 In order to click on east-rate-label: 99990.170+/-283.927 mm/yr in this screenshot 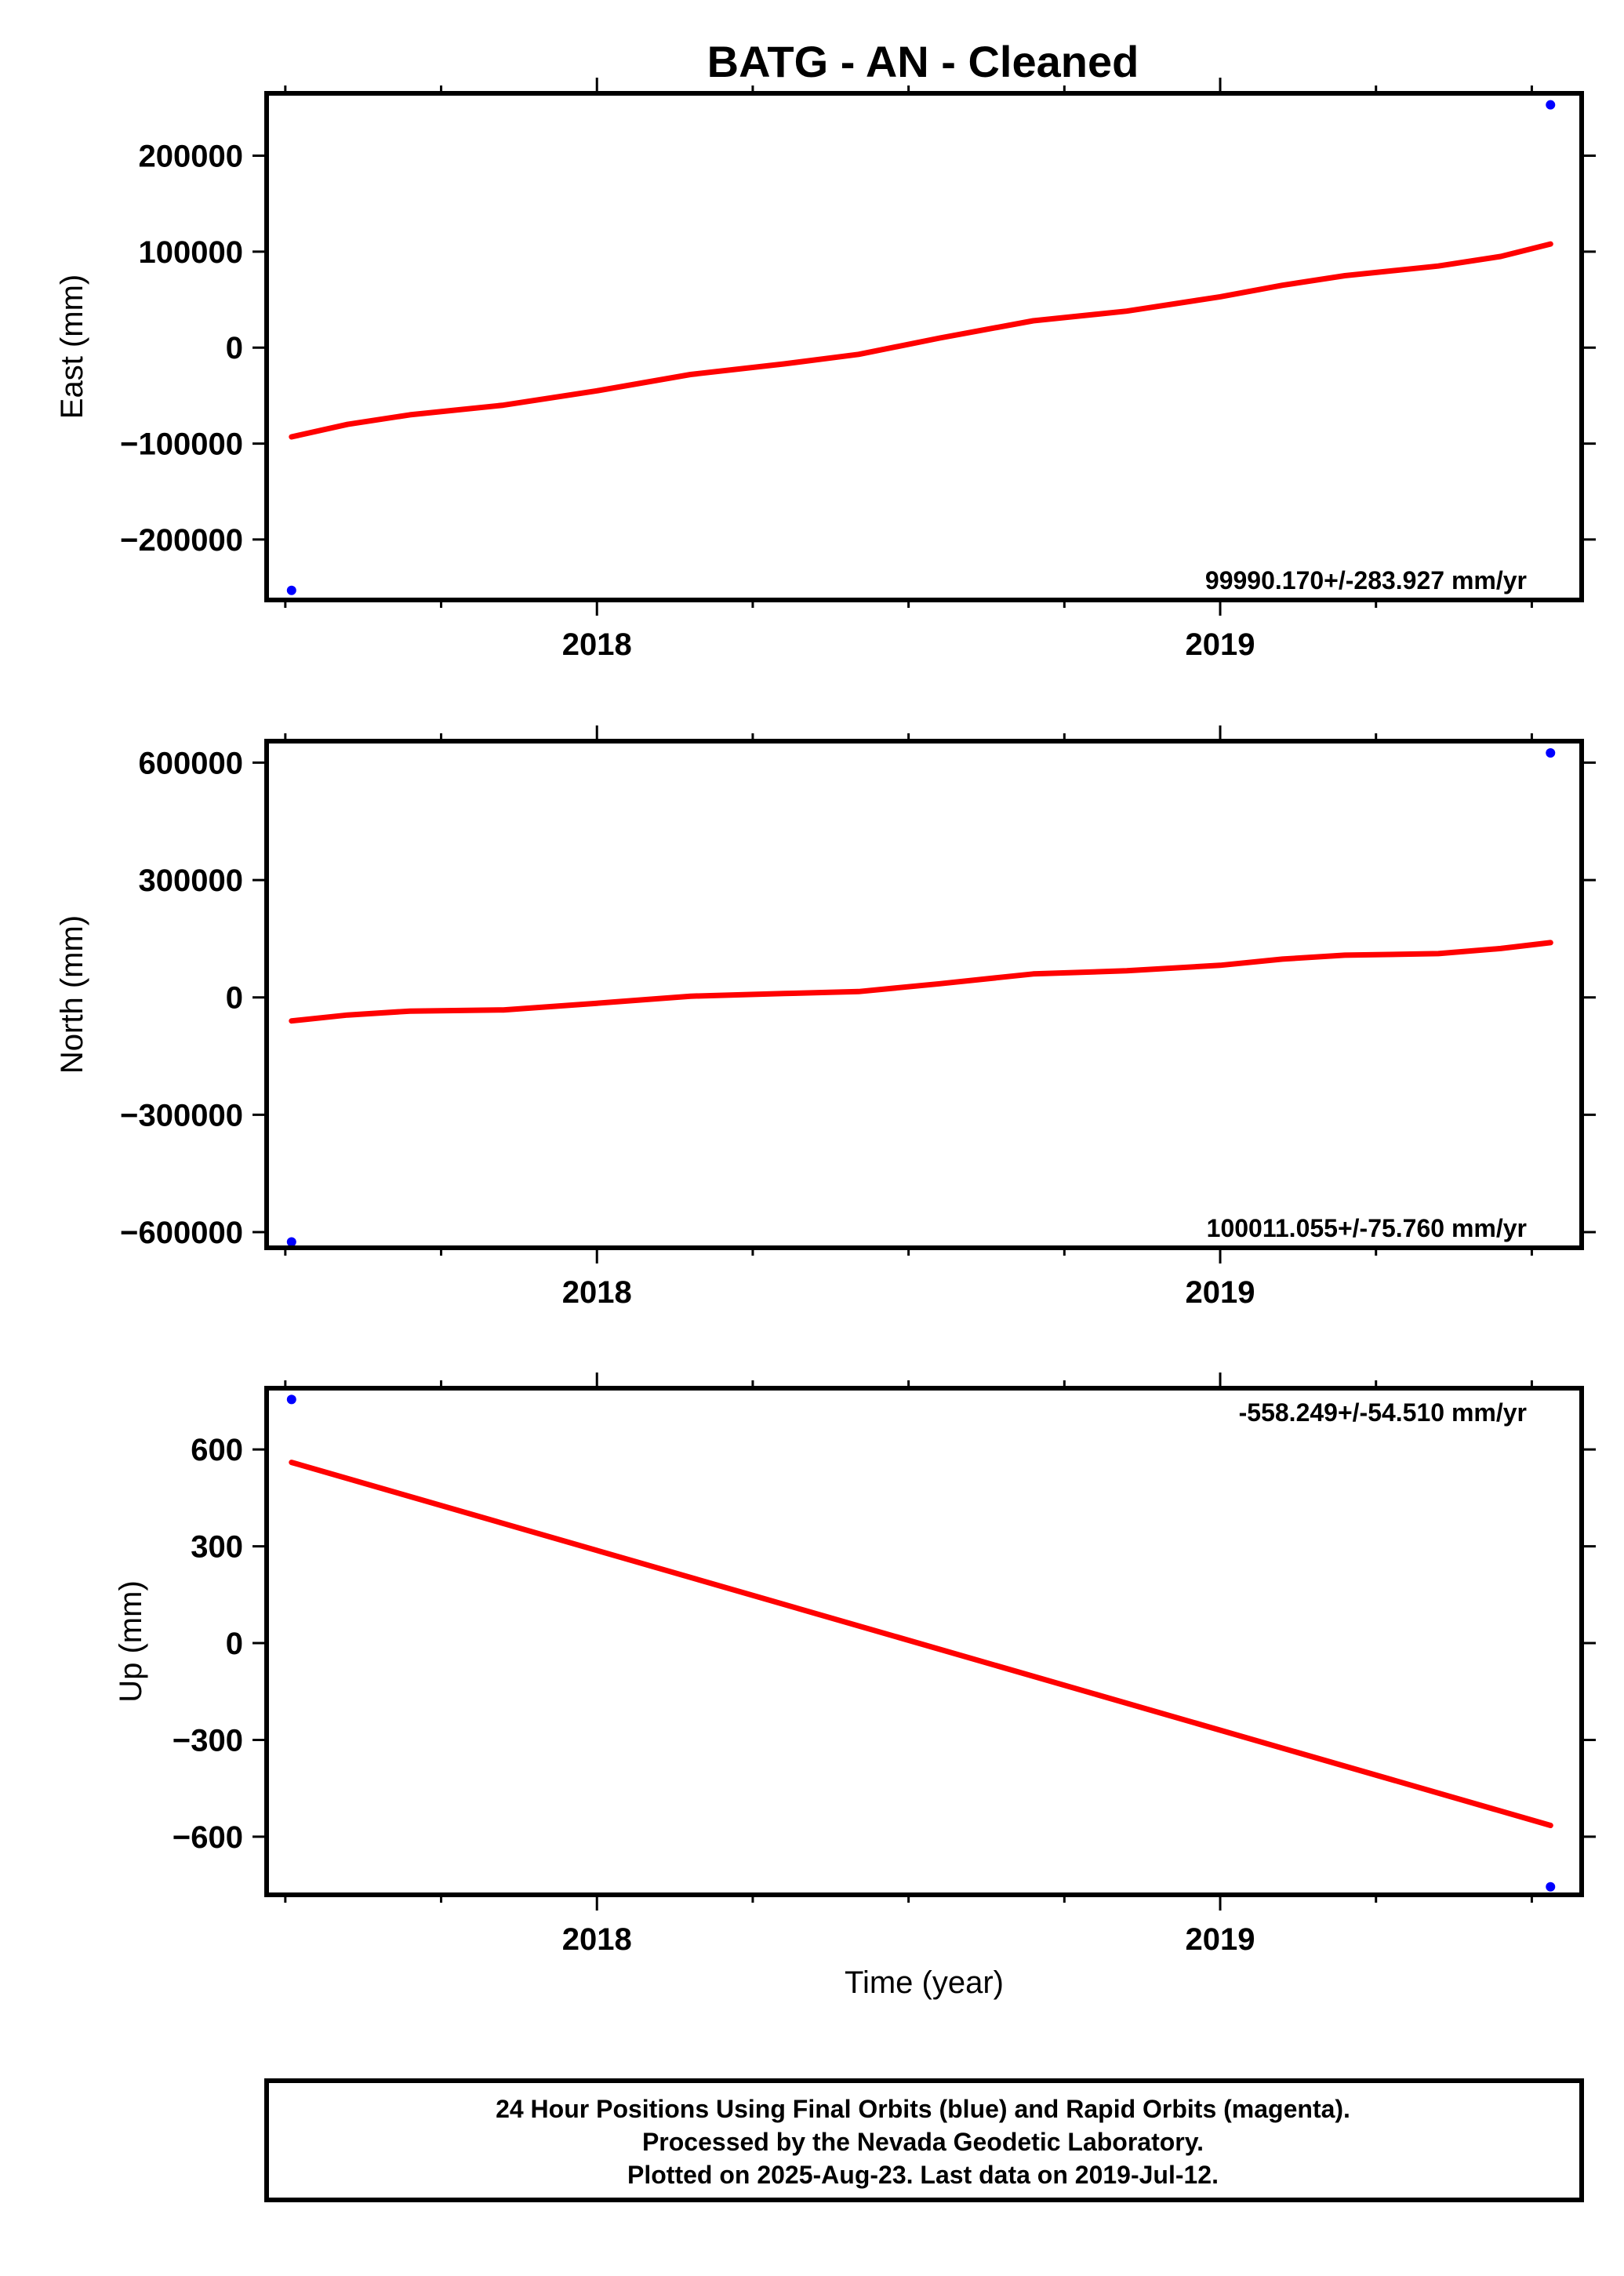, I will do `click(1366, 580)`.